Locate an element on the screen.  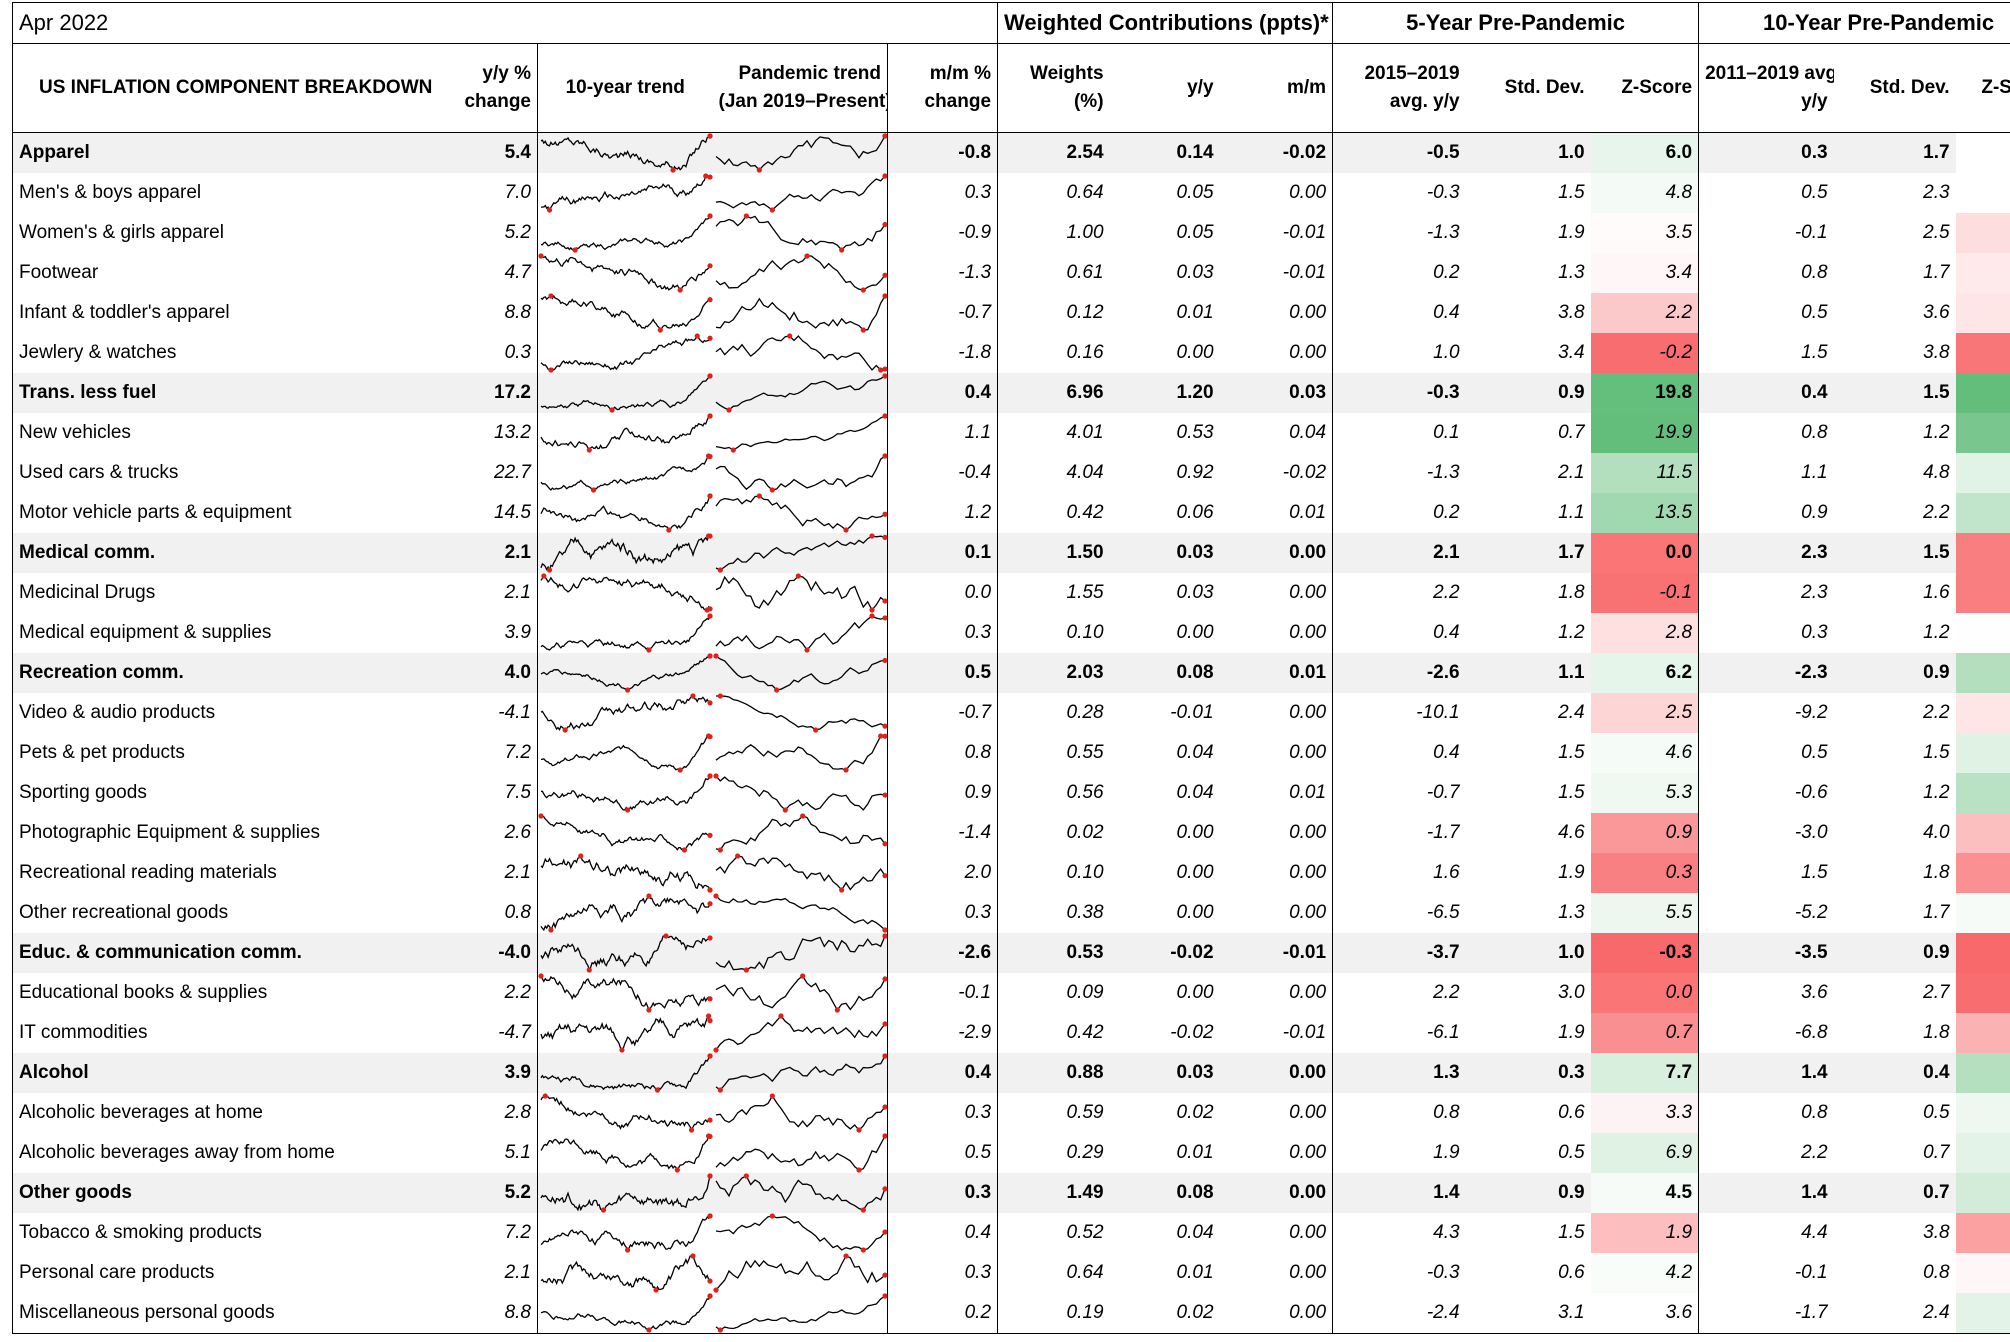
contrib-yy: 0.02 is located at coordinates (1165, 1113).